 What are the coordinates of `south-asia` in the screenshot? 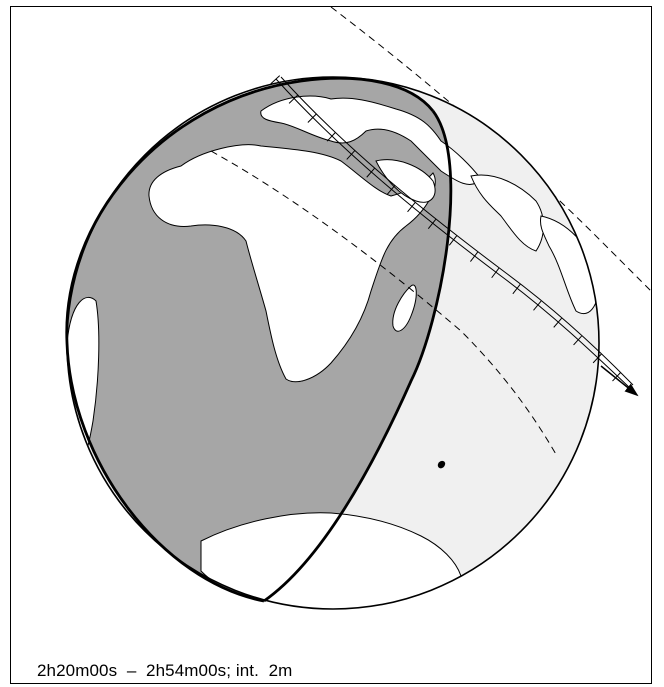 It's located at (507, 213).